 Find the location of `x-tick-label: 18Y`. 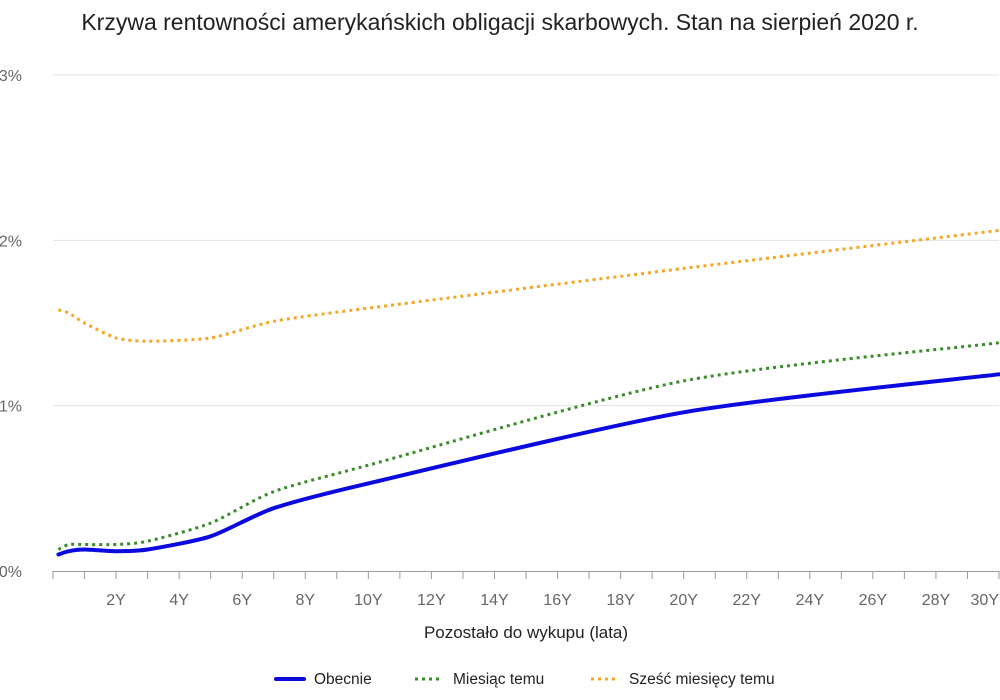

x-tick-label: 18Y is located at coordinates (620, 600).